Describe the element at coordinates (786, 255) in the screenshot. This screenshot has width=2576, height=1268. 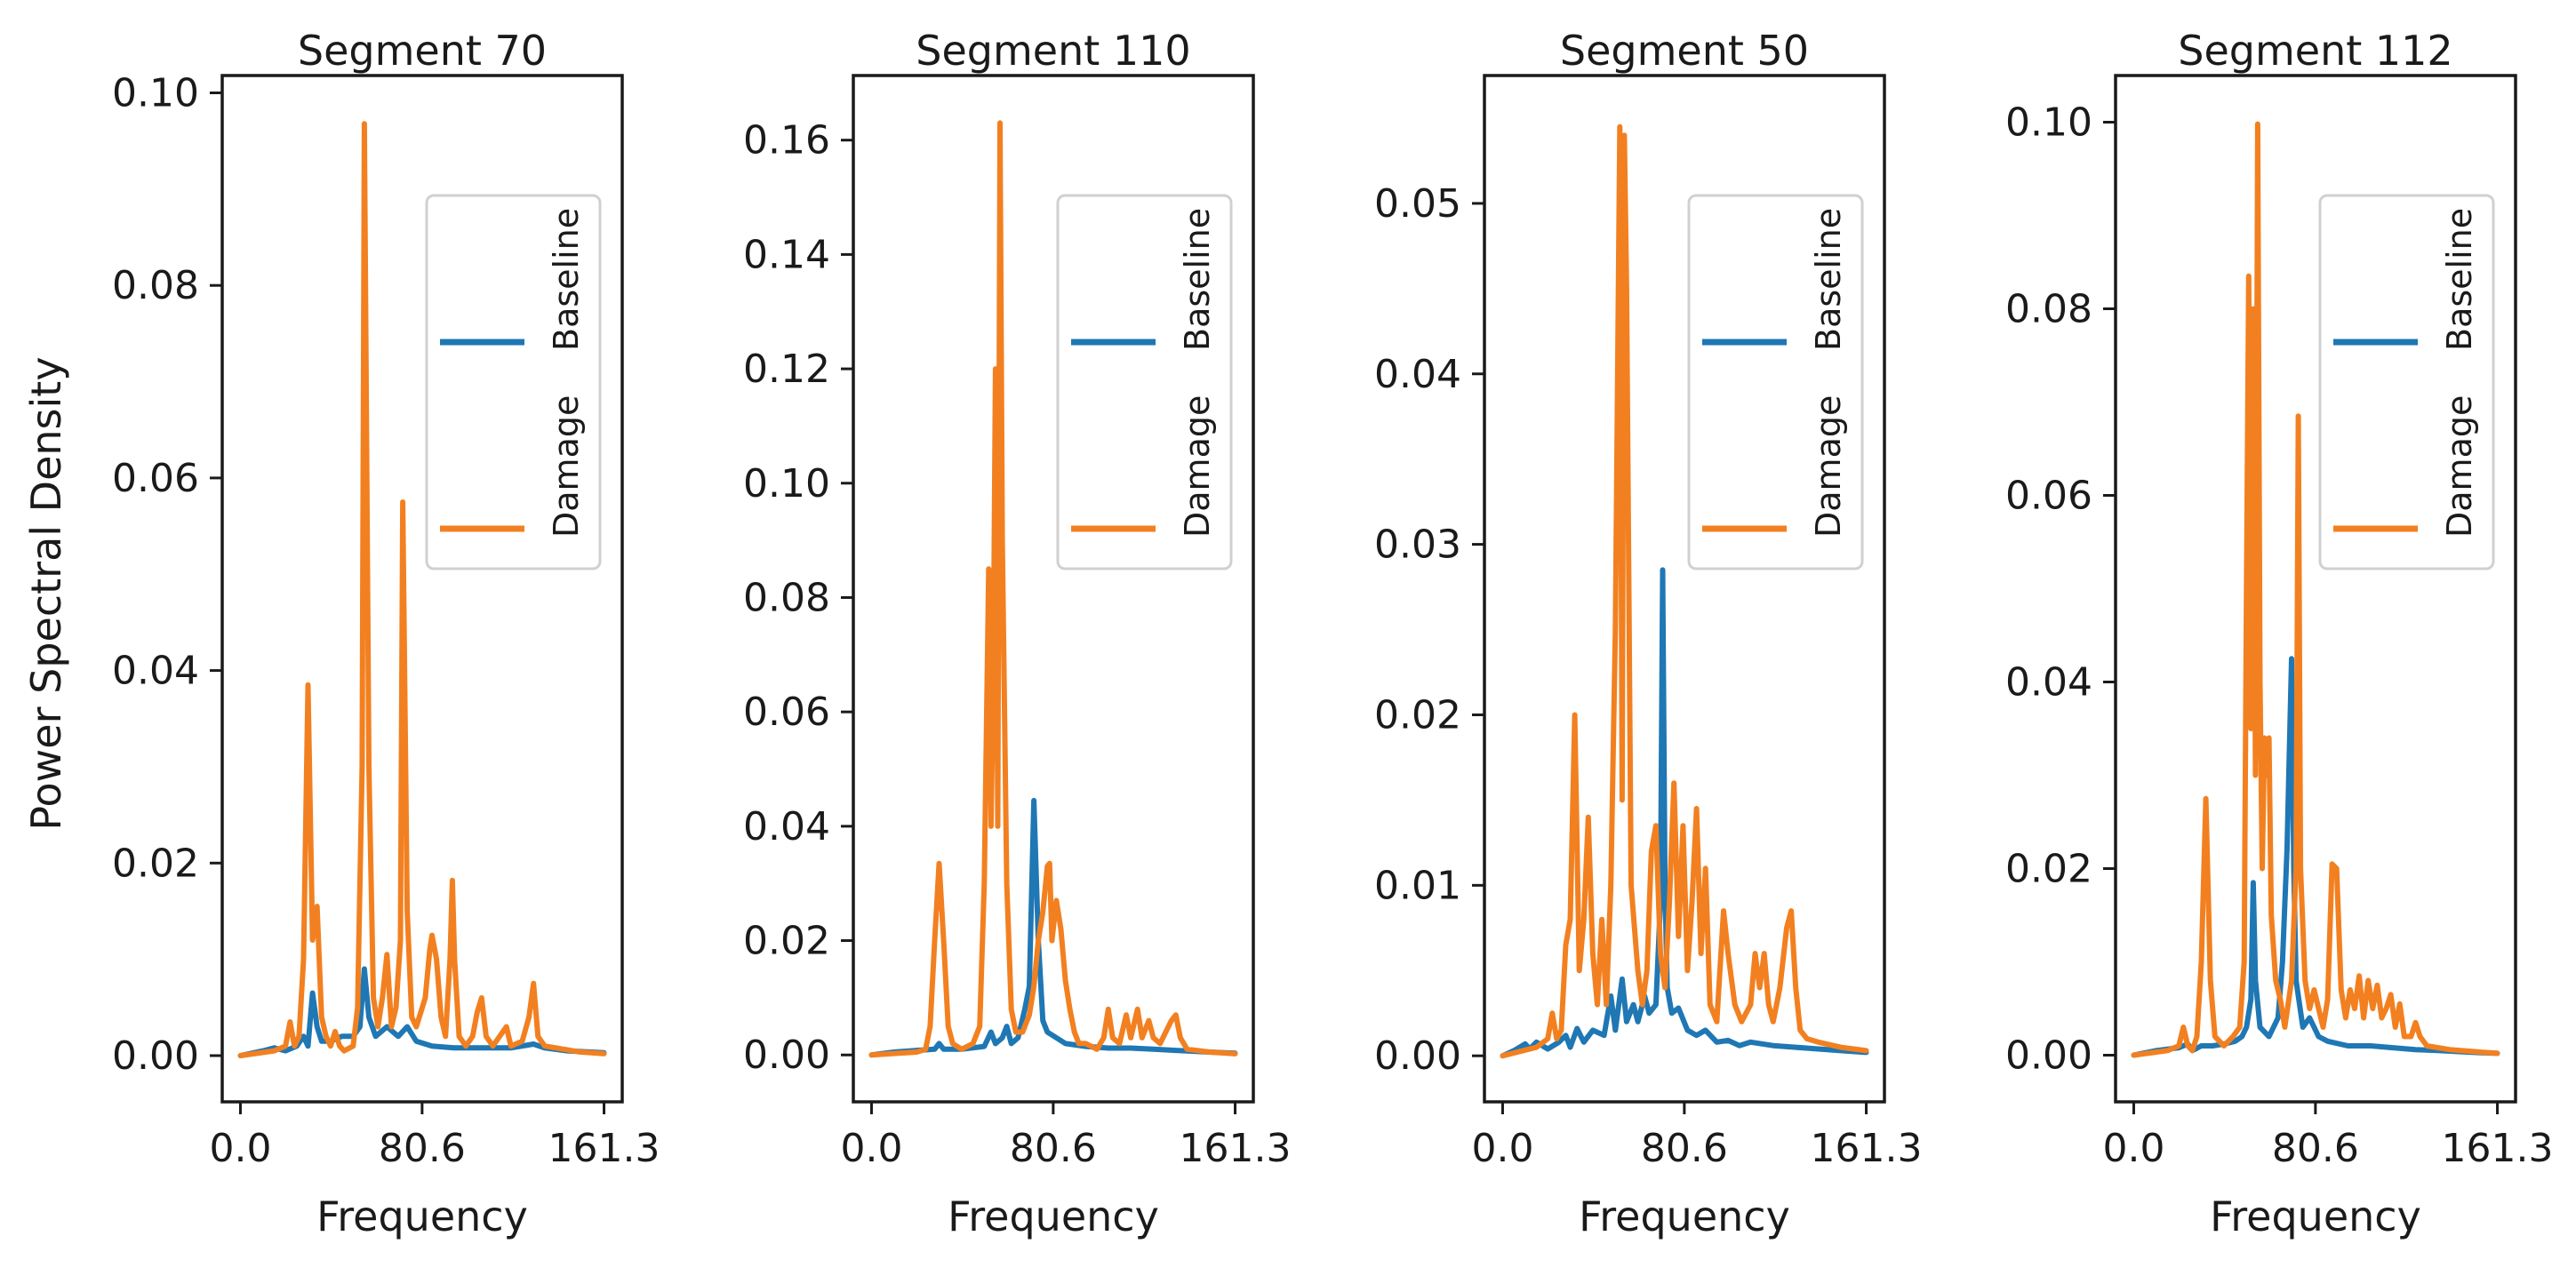
I see `y-tick-label: 0.14` at that location.